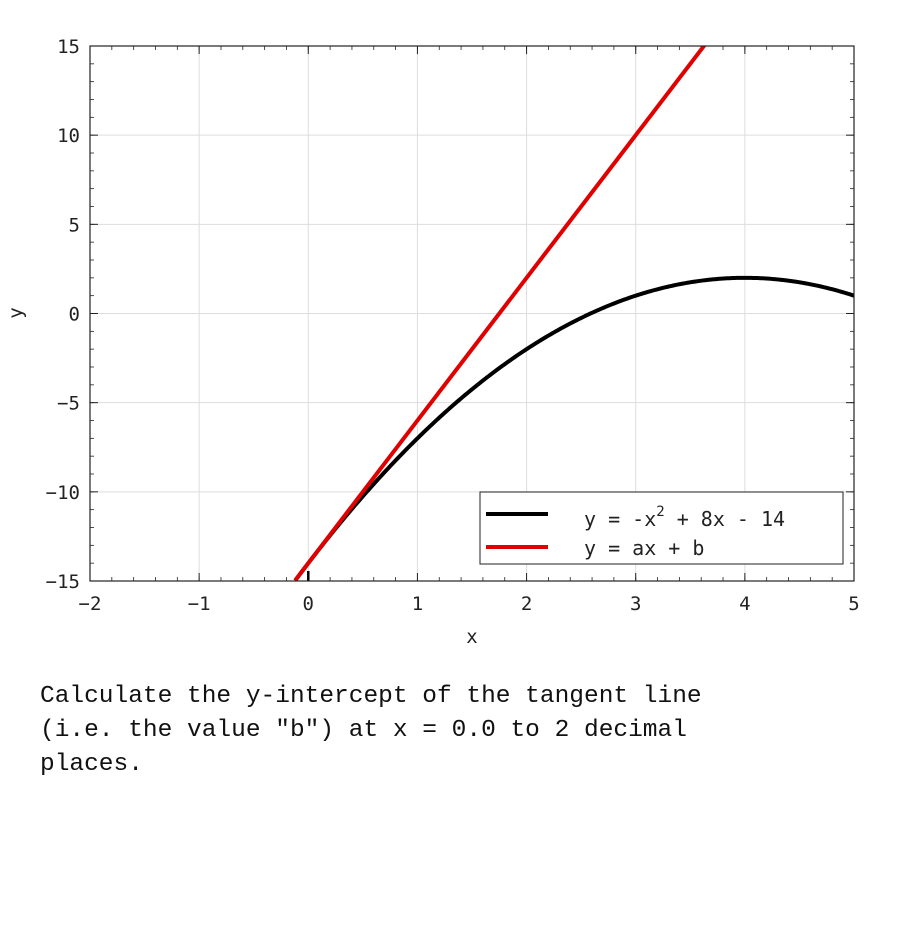 The width and height of the screenshot is (900, 930). I want to click on x-axis-label: x, so click(471, 637).